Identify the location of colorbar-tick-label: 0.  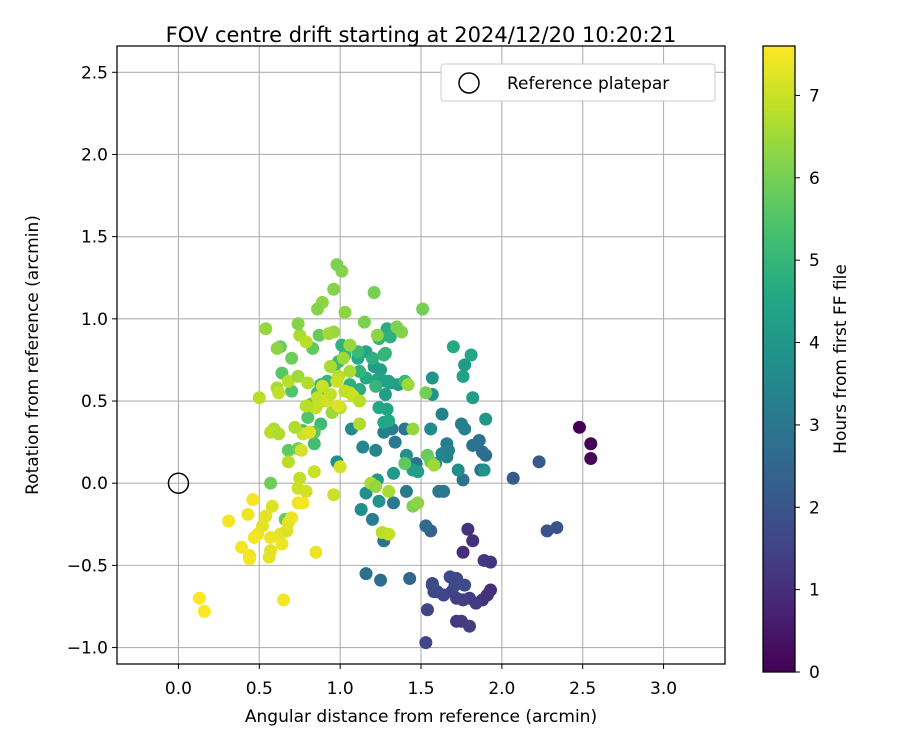
(814, 673).